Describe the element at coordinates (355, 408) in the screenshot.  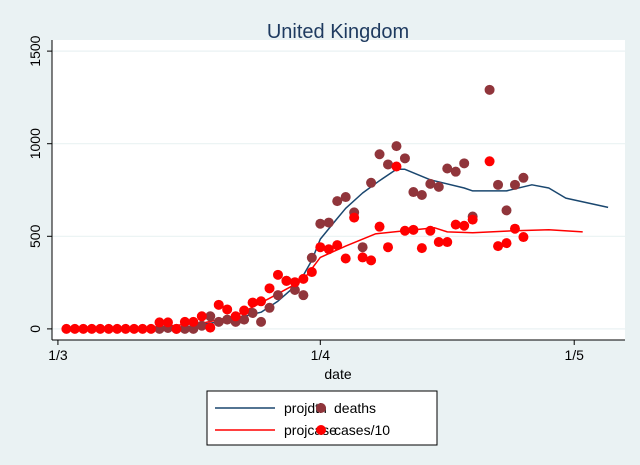
I see `legend-deaths-label: deaths` at that location.